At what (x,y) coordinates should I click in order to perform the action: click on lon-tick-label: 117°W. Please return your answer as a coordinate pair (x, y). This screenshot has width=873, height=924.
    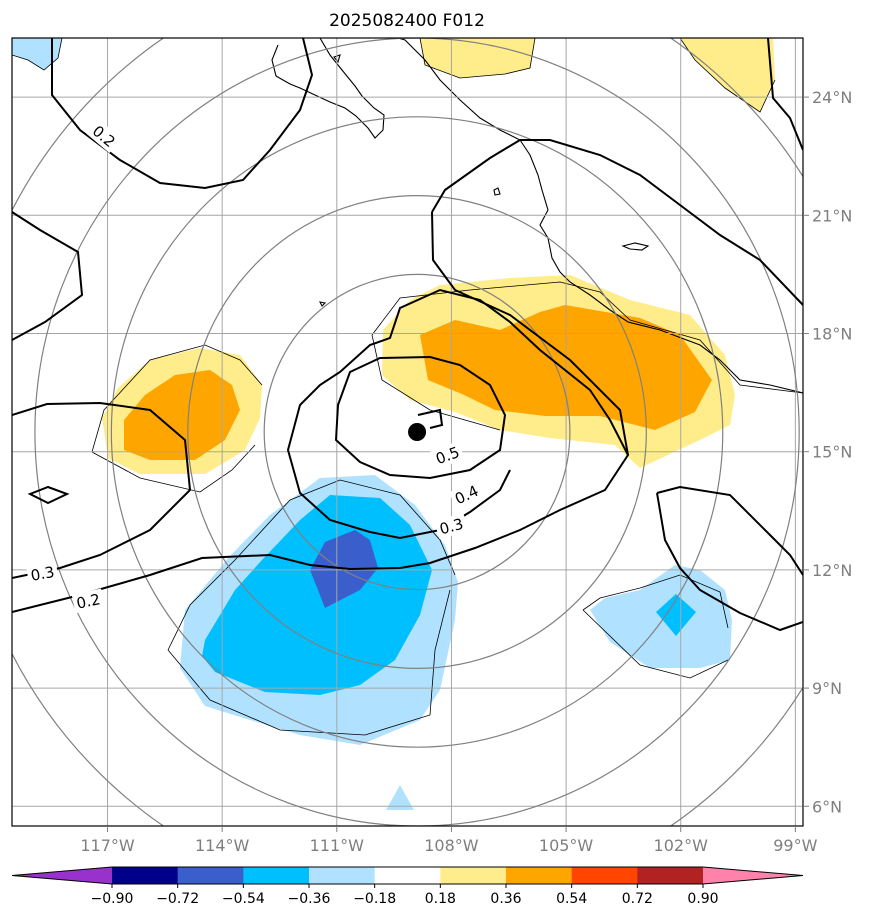
    Looking at the image, I should click on (107, 845).